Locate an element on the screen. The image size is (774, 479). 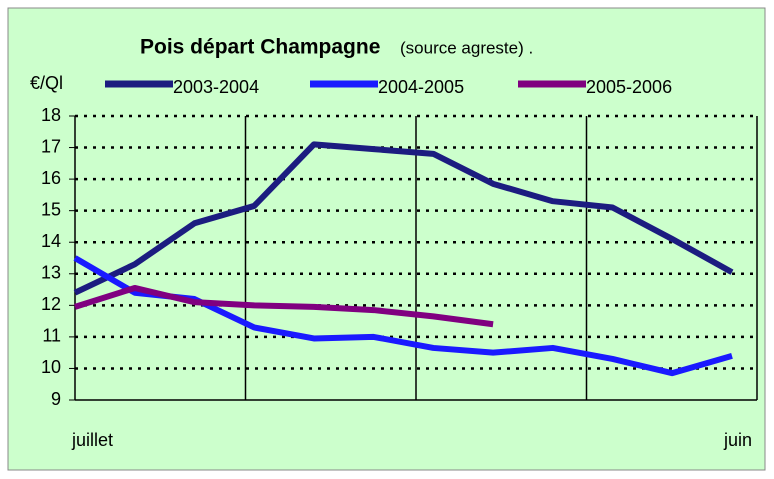
x-tick-label: juillet is located at coordinates (92, 440).